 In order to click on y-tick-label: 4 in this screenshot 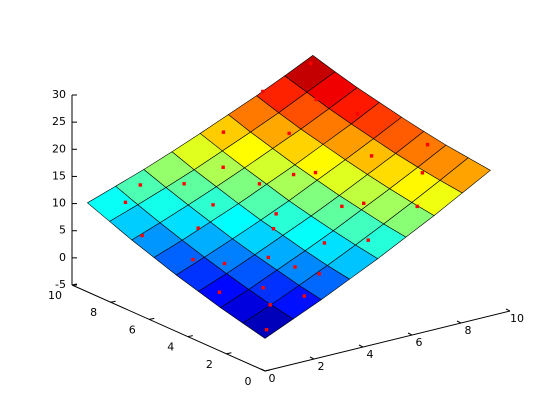, I will do `click(170, 347)`.